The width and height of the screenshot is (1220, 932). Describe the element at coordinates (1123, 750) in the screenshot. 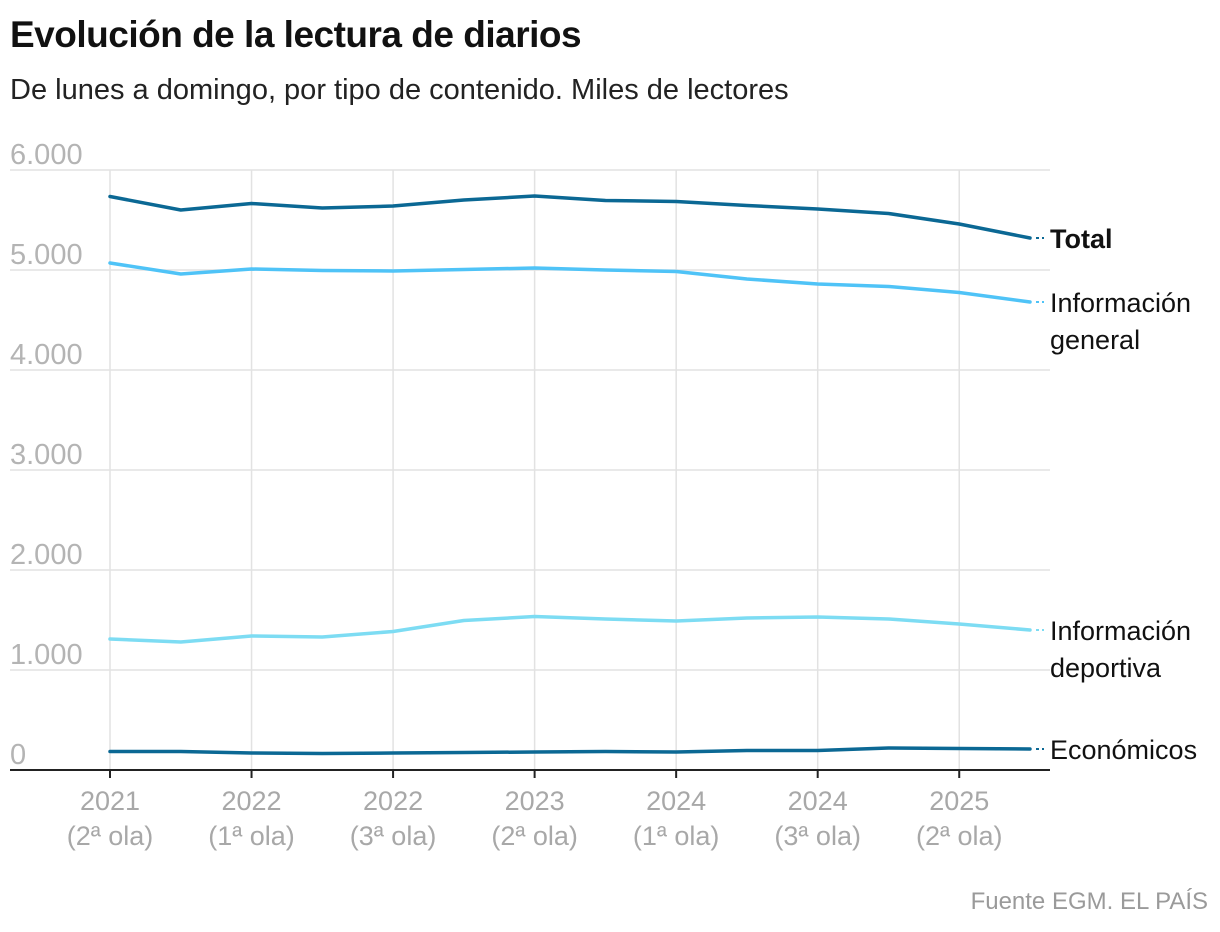

I see `series-label-economicos: Económicos` at that location.